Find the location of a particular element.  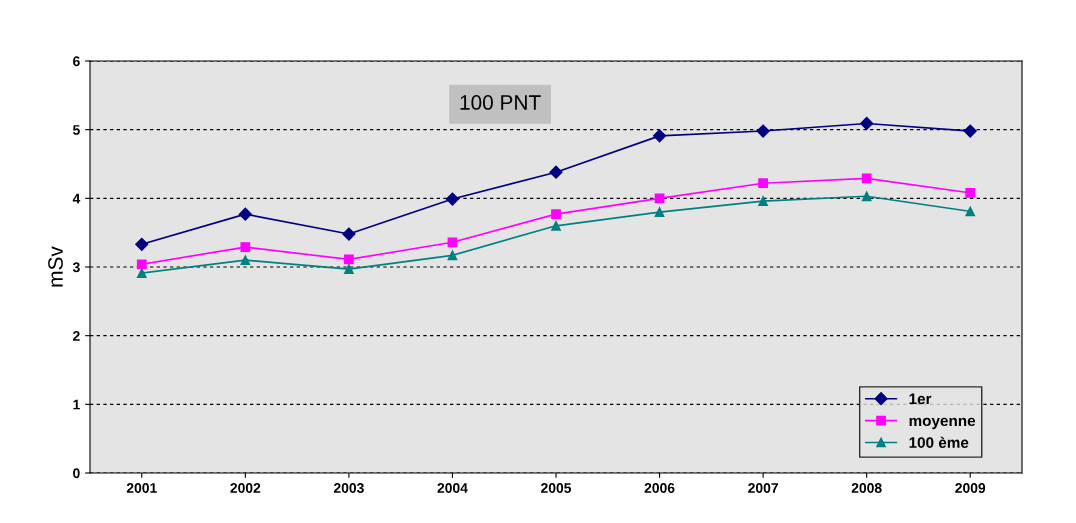

y-axis-title: mSv is located at coordinates (55, 266).